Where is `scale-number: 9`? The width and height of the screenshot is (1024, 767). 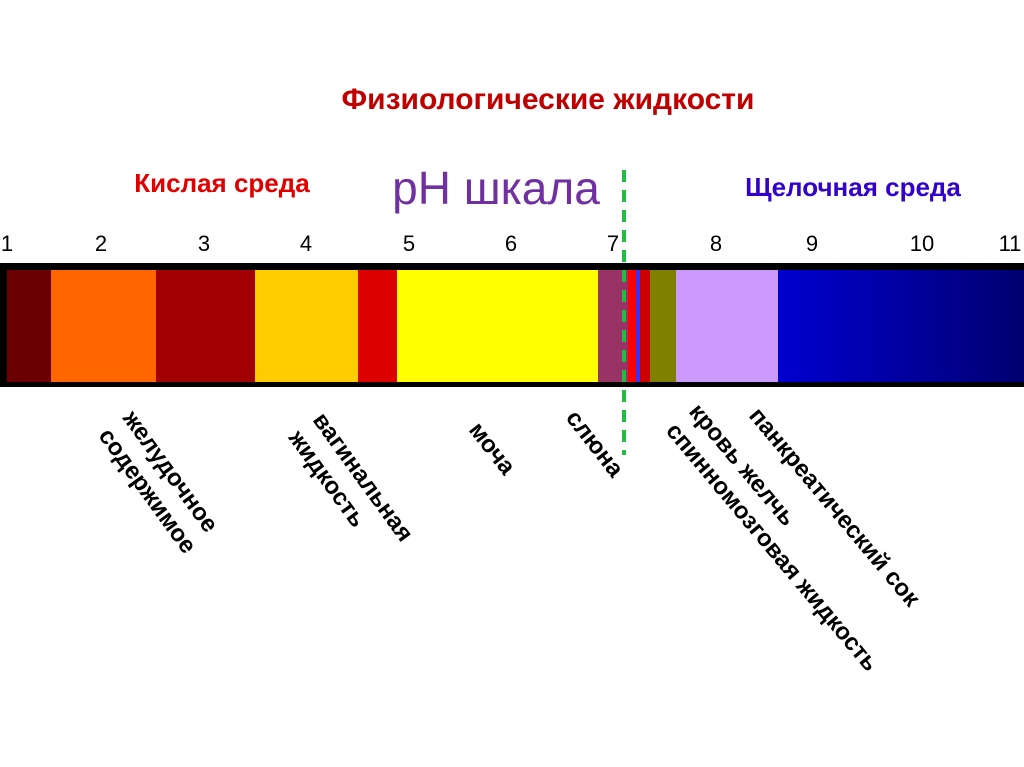
scale-number: 9 is located at coordinates (812, 243).